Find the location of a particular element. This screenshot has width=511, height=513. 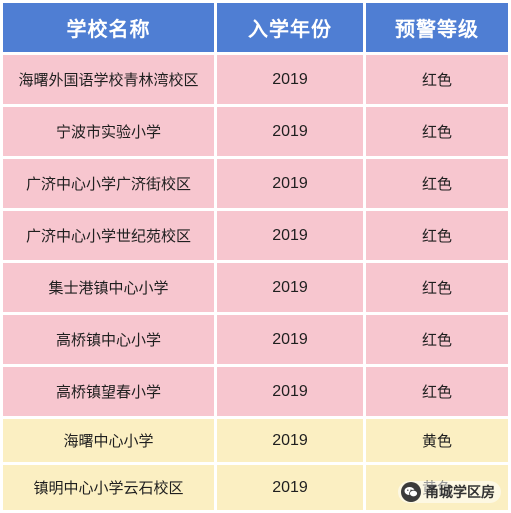

school-name-cell: 高桥镇中心小学 is located at coordinates (108, 339).